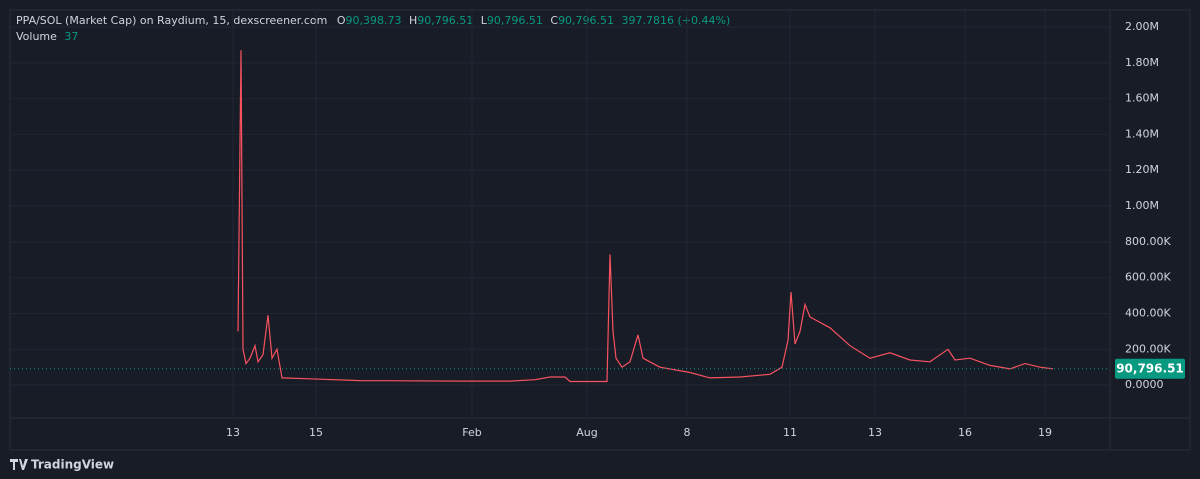  Describe the element at coordinates (484, 20) in the screenshot. I see `low-label: L` at that location.